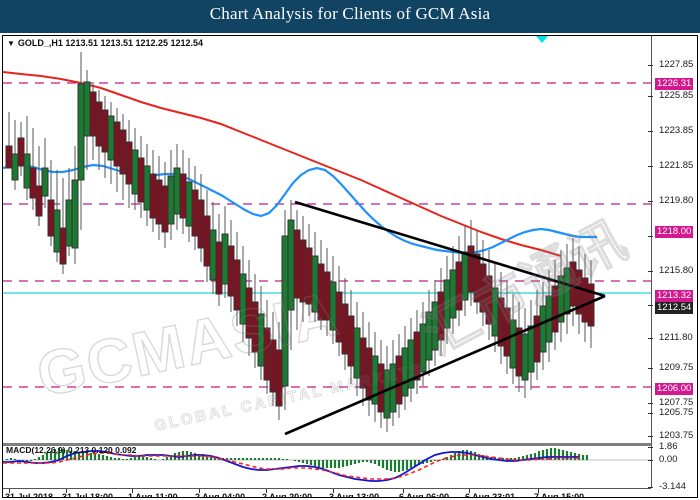 The height and width of the screenshot is (500, 700). What do you see at coordinates (676, 337) in the screenshot?
I see `price-tick-label: 1211.80` at bounding box center [676, 337].